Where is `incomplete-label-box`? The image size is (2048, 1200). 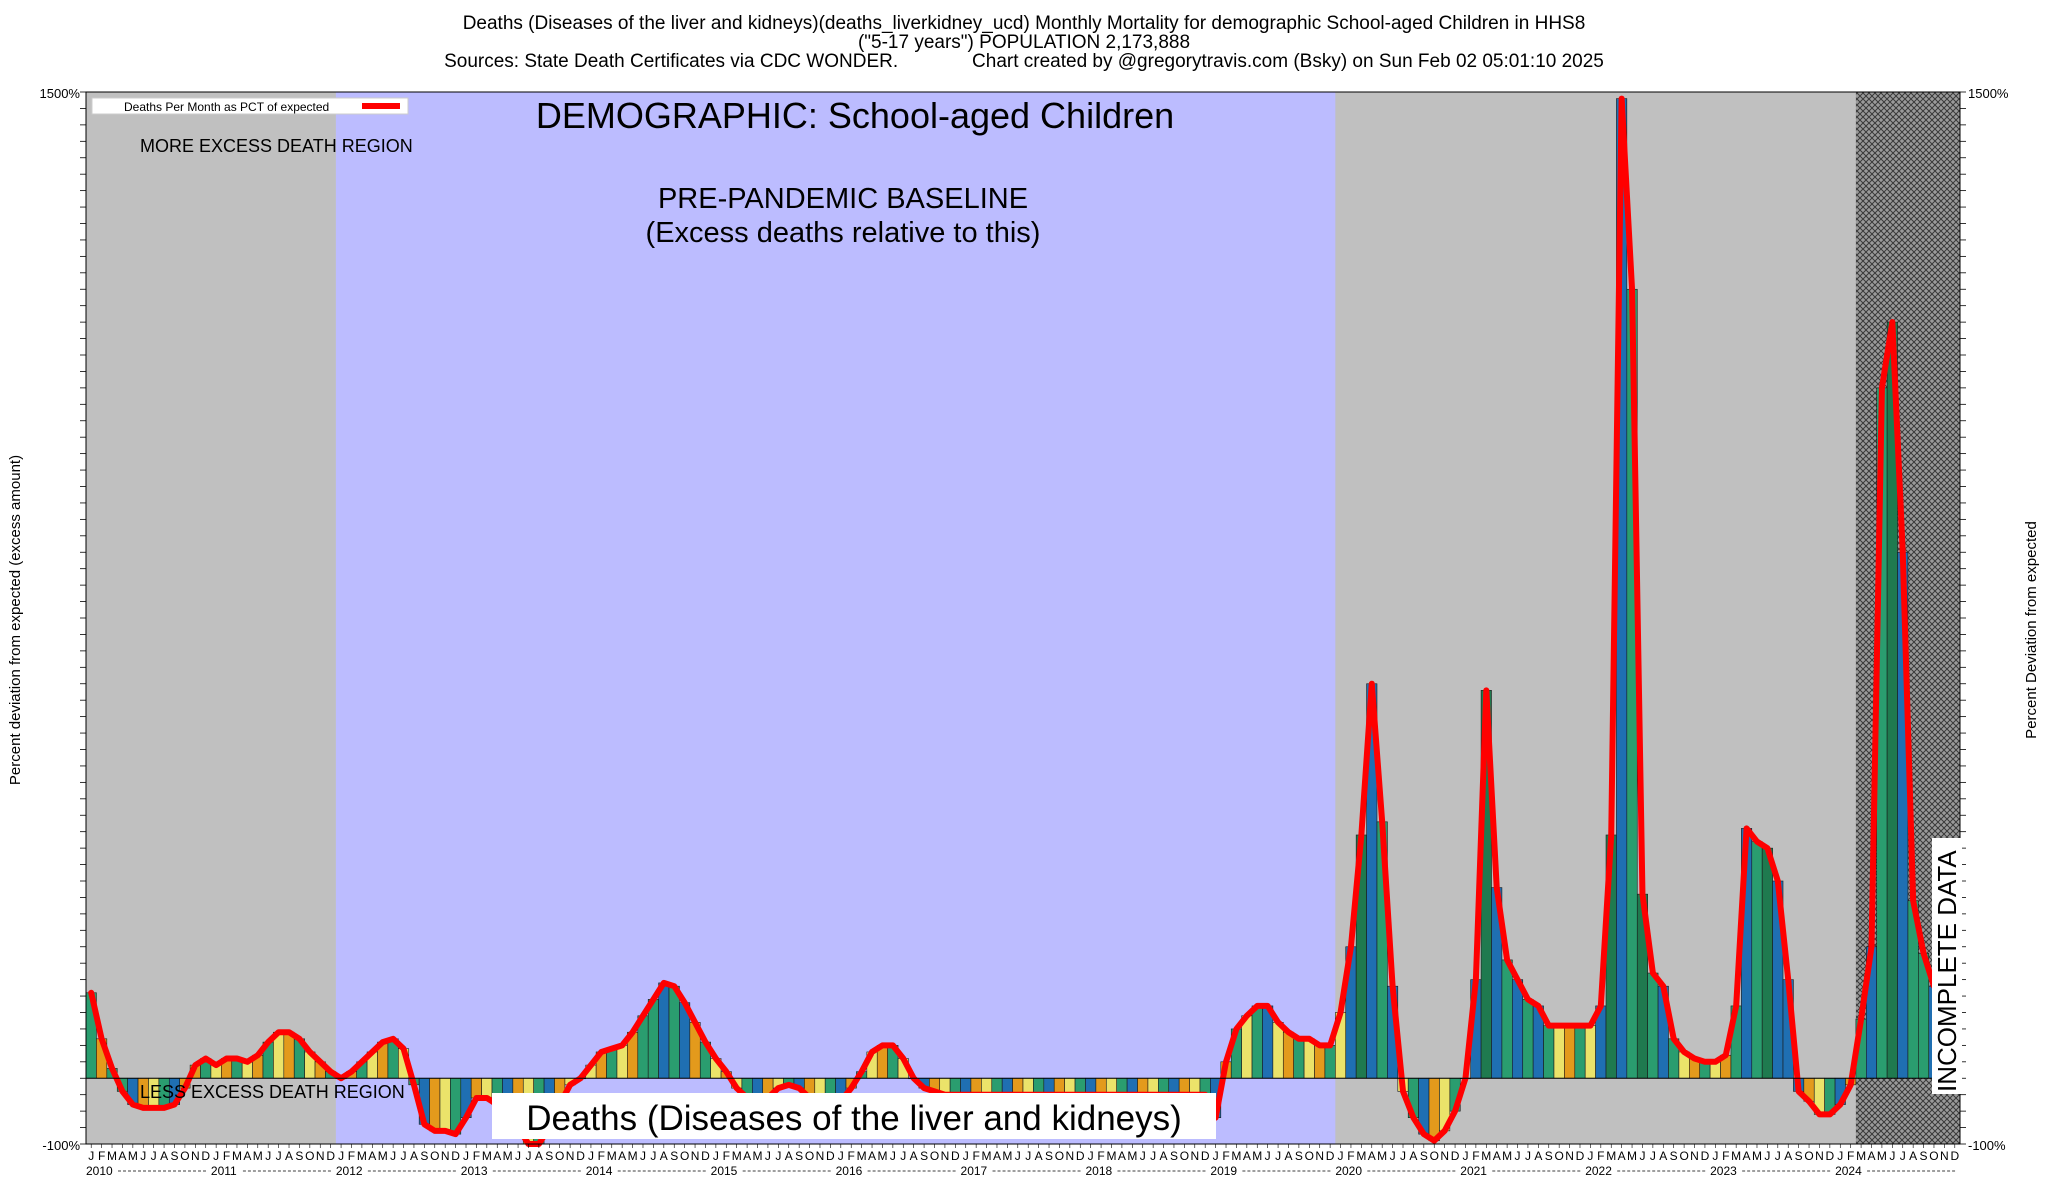
incomplete-label-box is located at coordinates (1947, 966).